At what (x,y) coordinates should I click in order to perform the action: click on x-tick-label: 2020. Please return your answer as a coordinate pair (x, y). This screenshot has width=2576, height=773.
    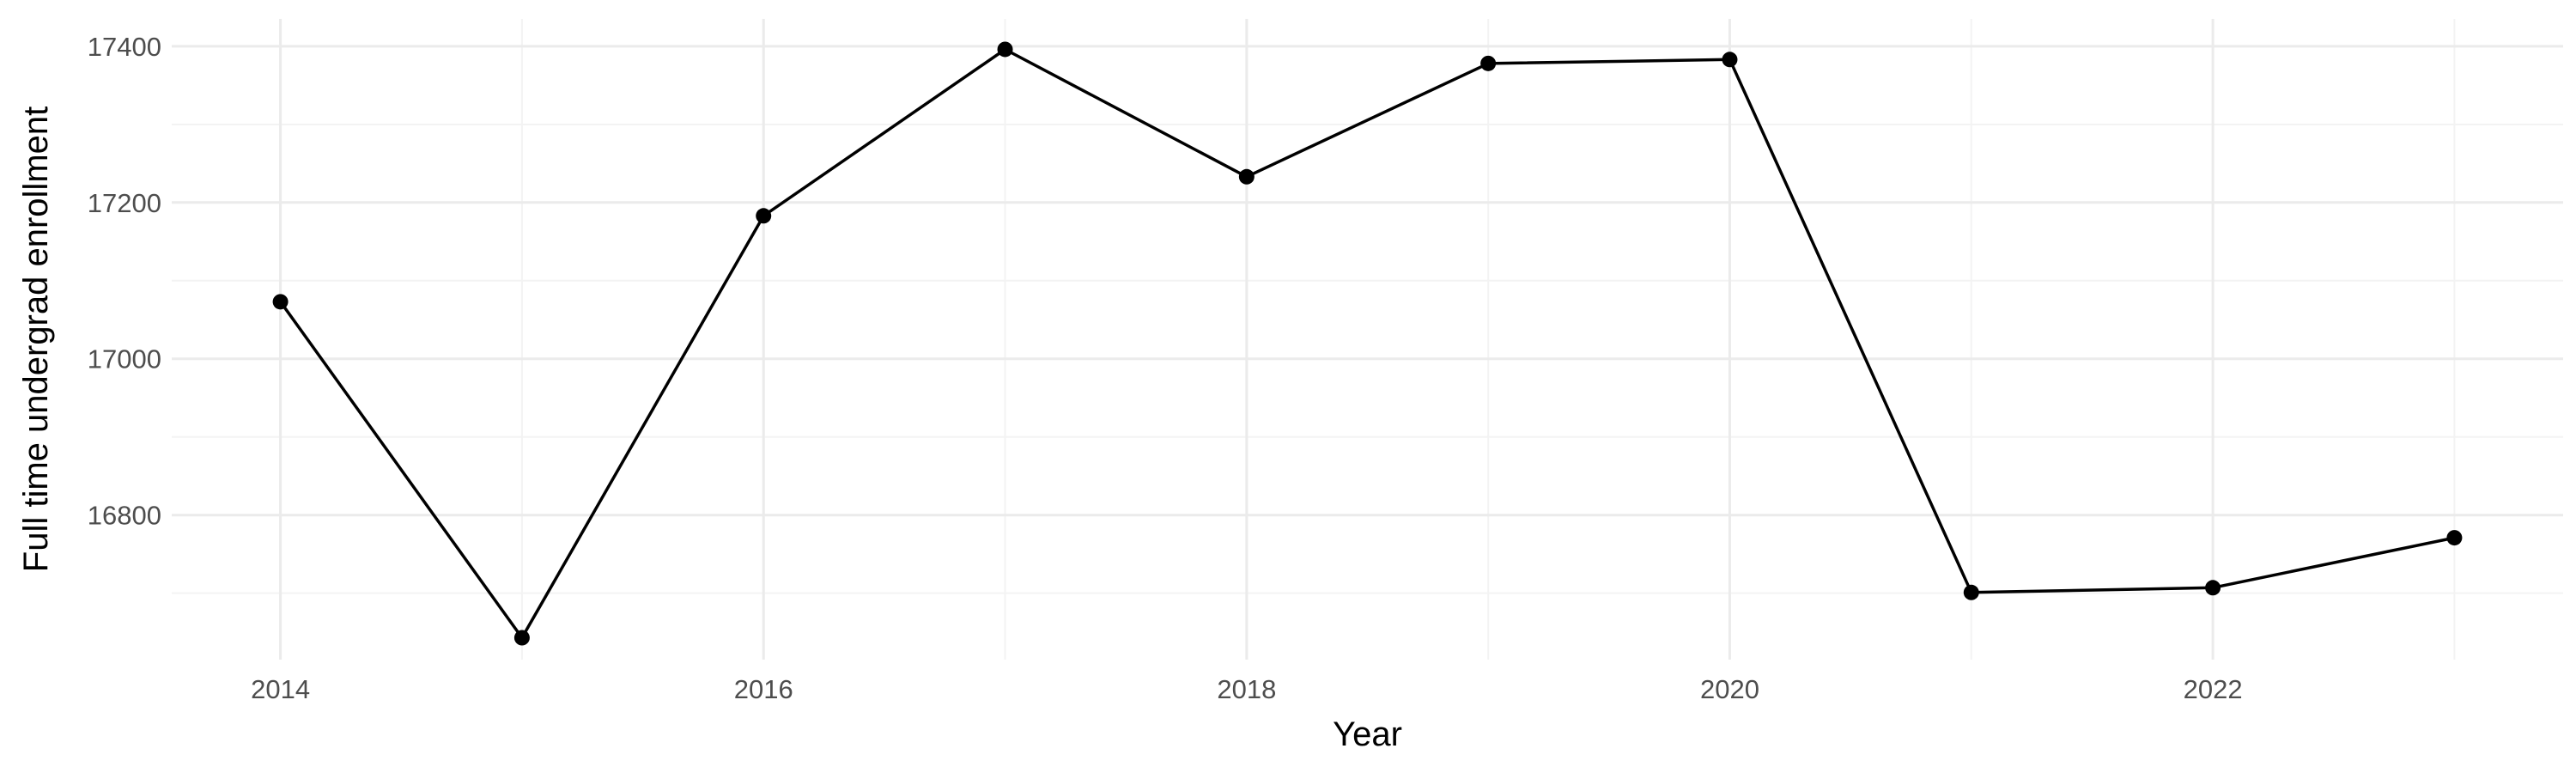
    Looking at the image, I should click on (1729, 689).